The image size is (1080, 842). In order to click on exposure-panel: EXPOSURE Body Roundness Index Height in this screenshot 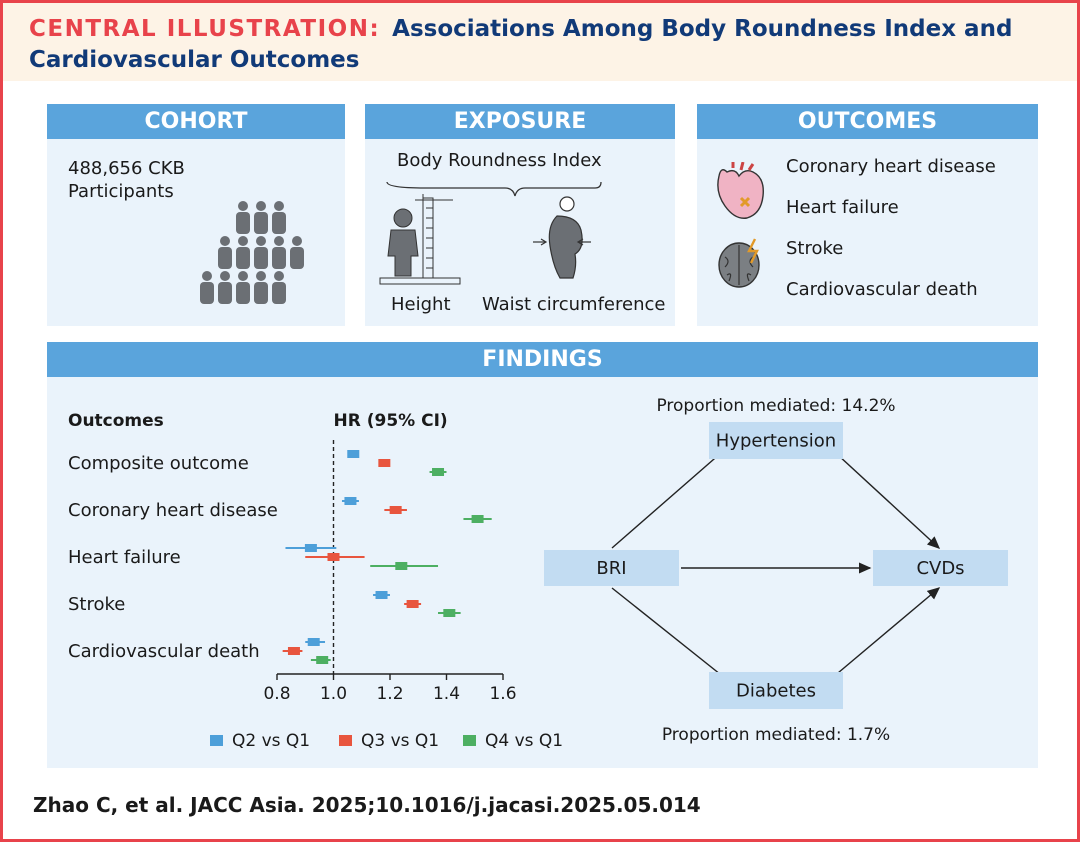, I will do `click(520, 215)`.